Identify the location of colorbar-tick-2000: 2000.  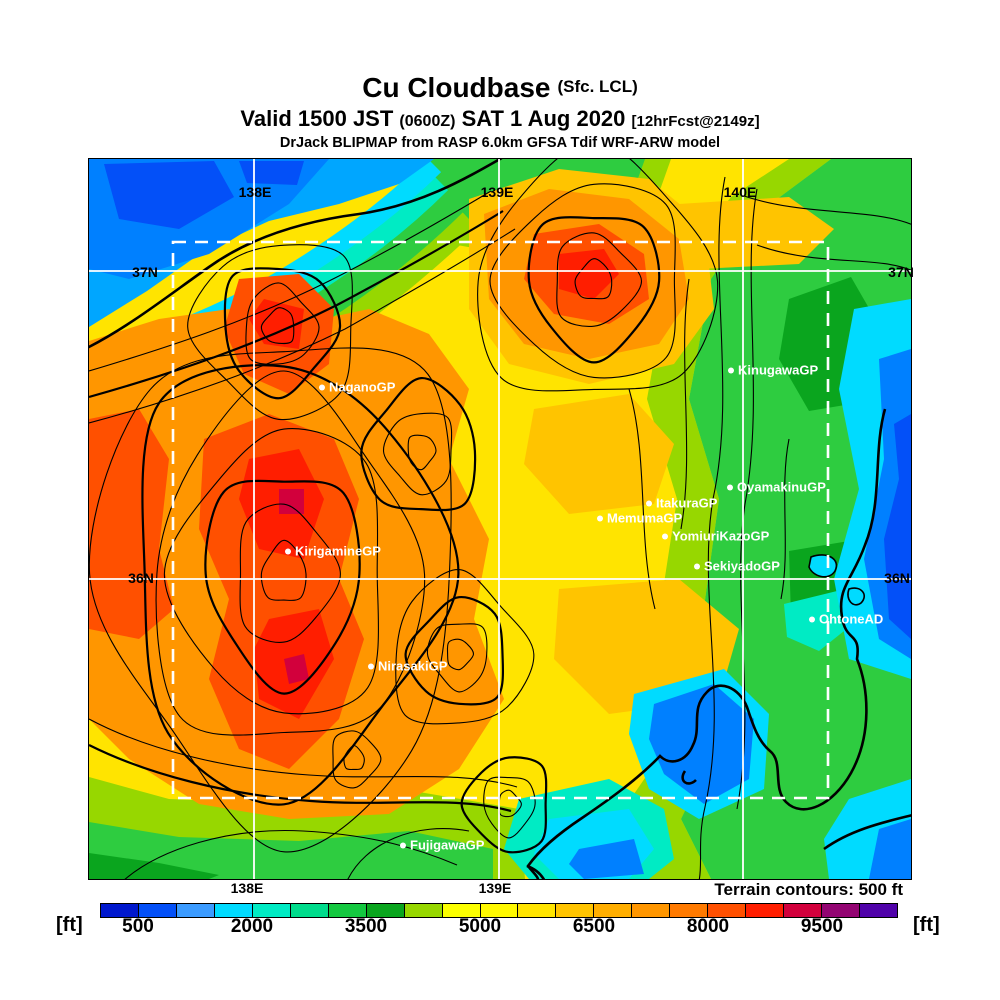
(252, 926).